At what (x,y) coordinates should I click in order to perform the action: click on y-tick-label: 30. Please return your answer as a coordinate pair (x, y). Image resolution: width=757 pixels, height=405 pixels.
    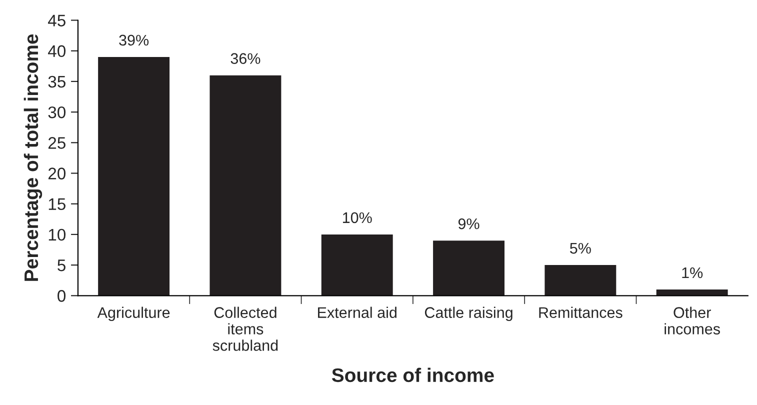
    Looking at the image, I should click on (57, 112).